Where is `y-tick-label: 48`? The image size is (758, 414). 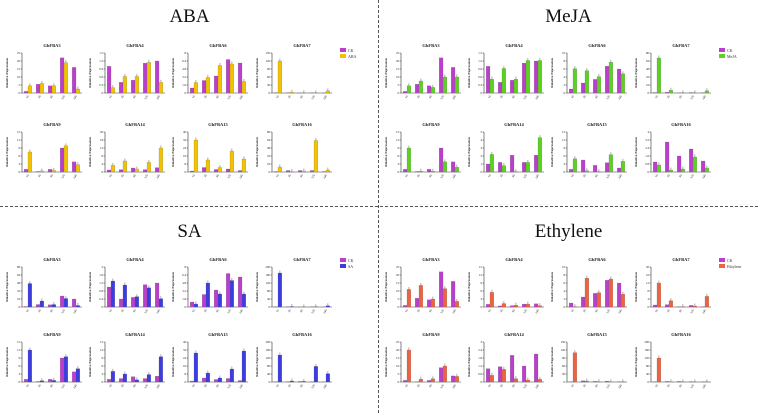 y-tick-label: 48 is located at coordinates (269, 148).